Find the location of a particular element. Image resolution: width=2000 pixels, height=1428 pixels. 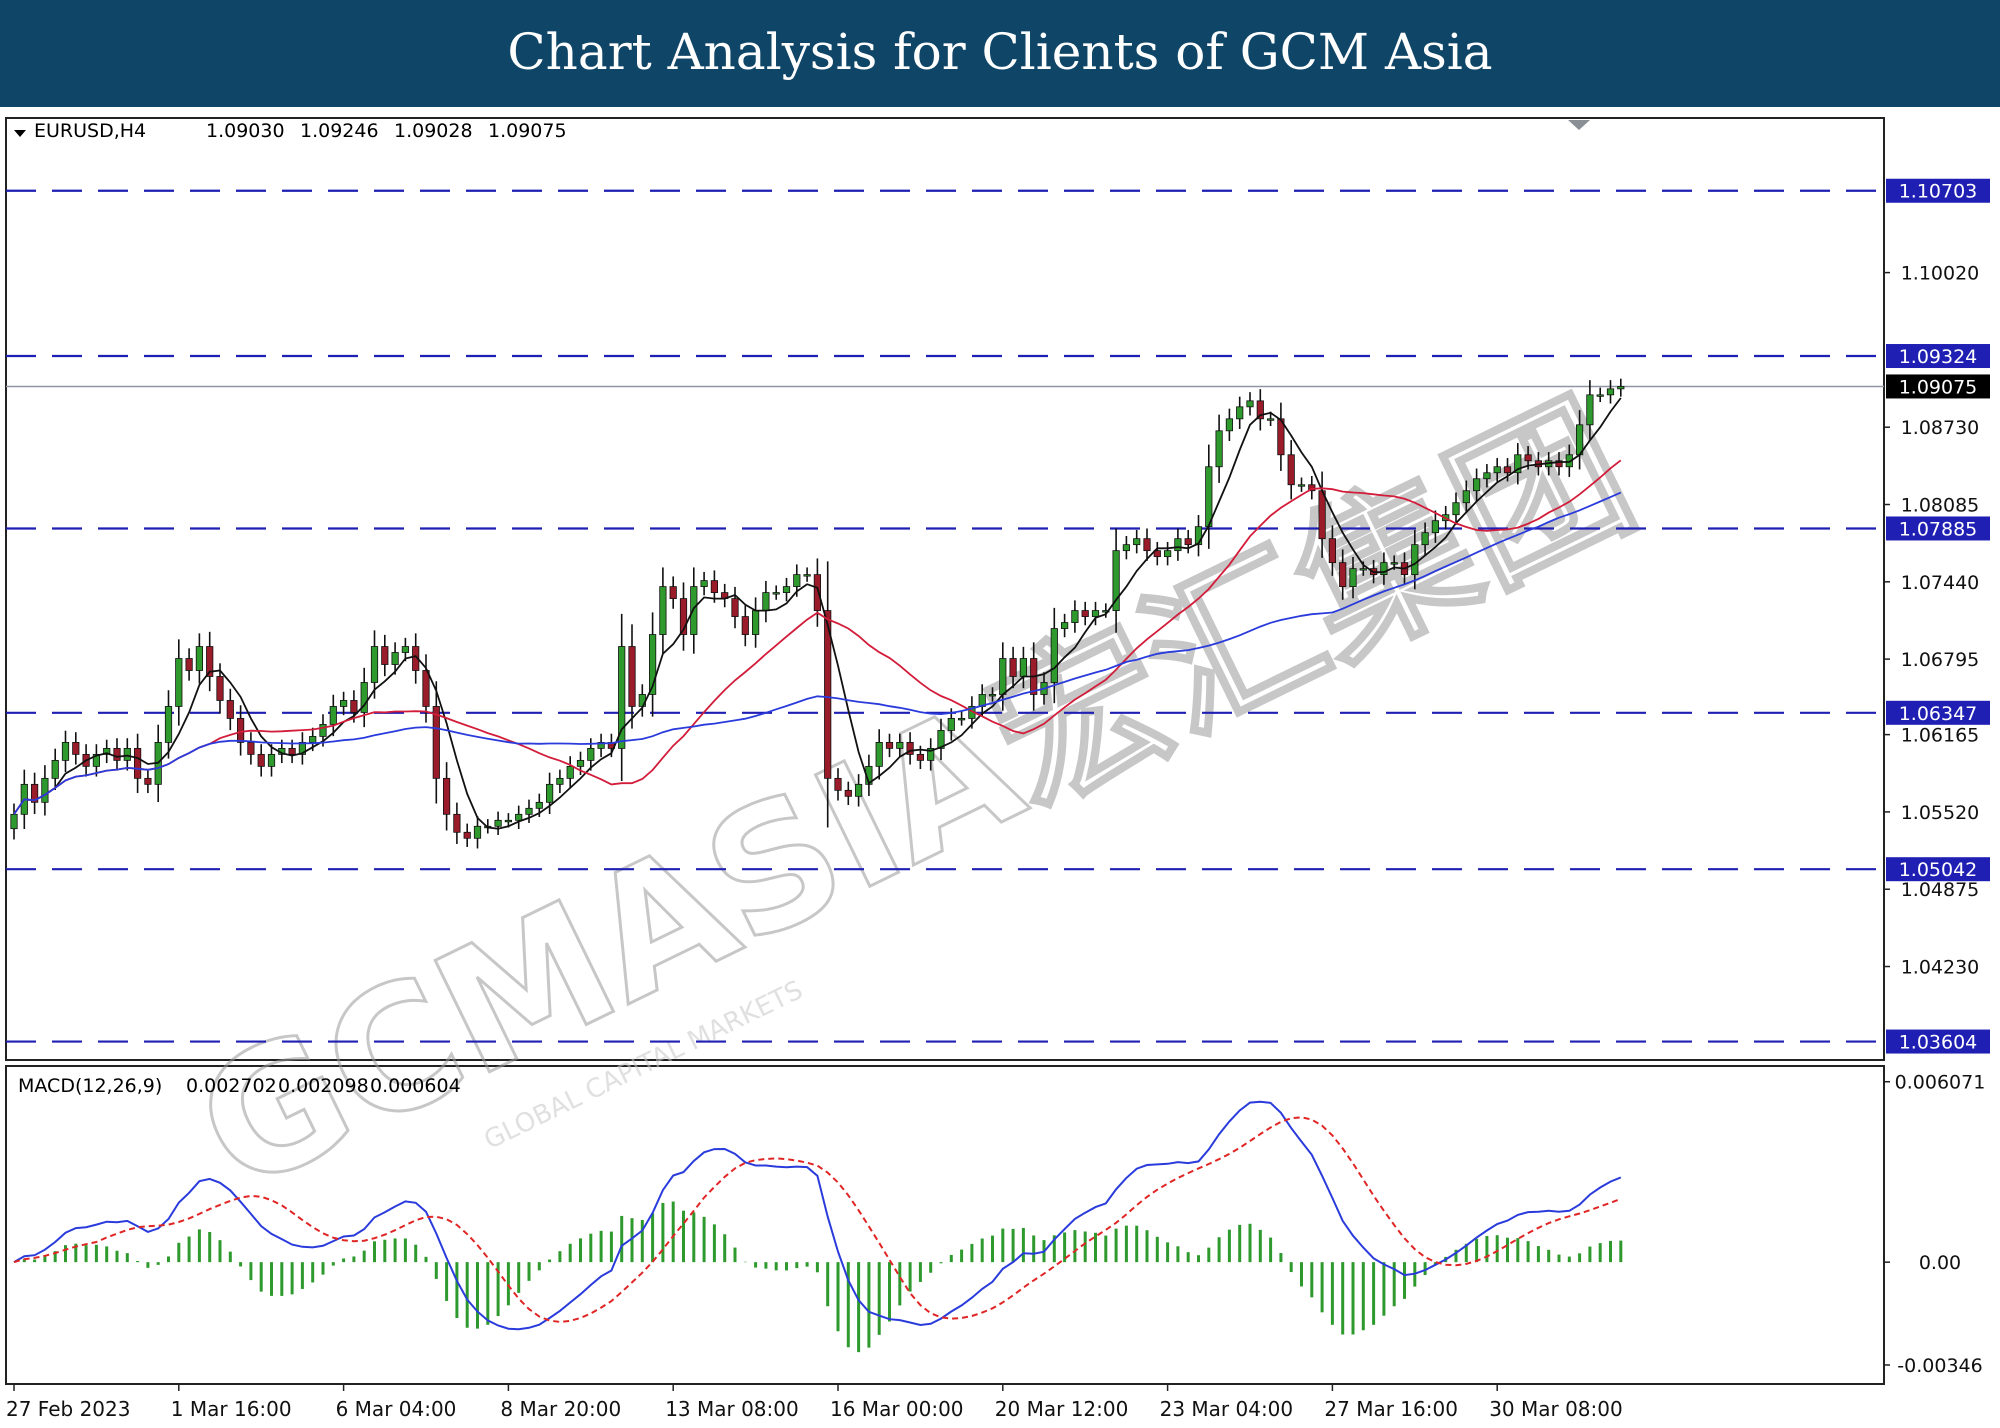

banner-title: Chart Analysis for Clients of GCM Asia is located at coordinates (1000, 52).